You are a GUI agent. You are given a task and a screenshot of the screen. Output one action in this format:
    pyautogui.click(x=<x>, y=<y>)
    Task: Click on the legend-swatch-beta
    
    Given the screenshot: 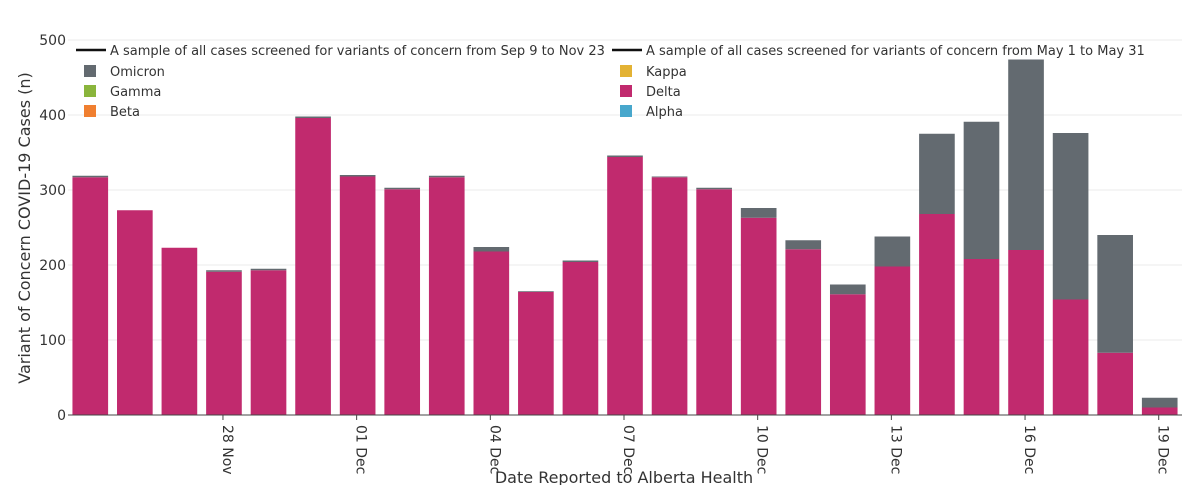 What is the action you would take?
    pyautogui.click(x=90, y=111)
    